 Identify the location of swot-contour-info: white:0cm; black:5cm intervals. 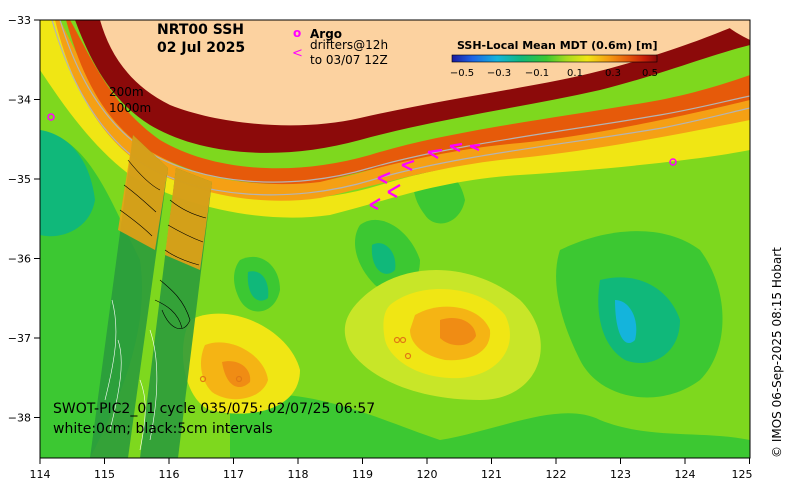
(163, 429).